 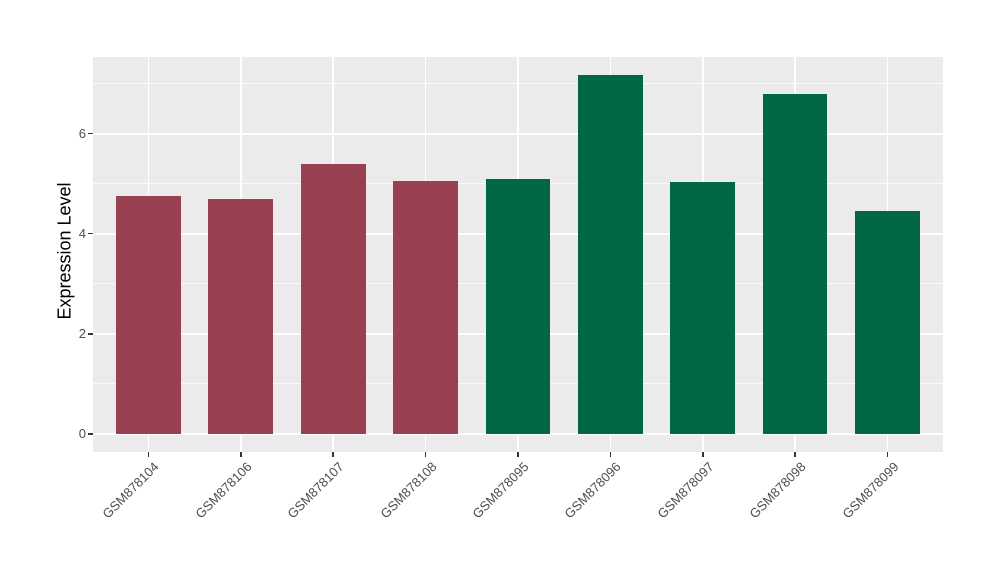 What do you see at coordinates (500, 490) in the screenshot?
I see `x-tick-label: GSM878095` at bounding box center [500, 490].